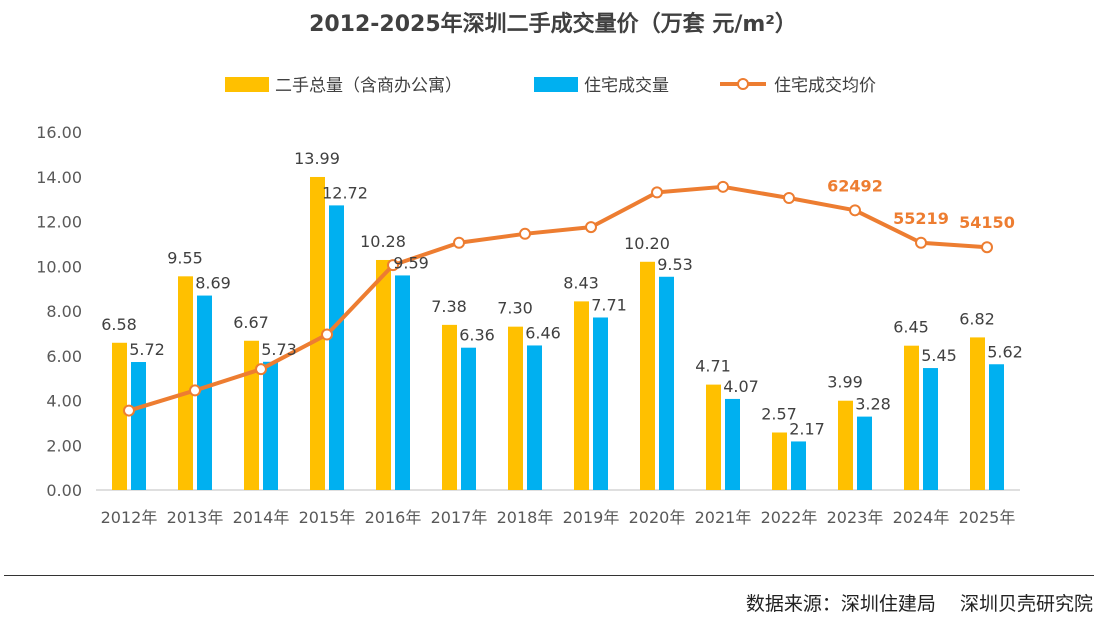 This screenshot has width=1107, height=629. I want to click on data-label-residential: 2.17, so click(807, 428).